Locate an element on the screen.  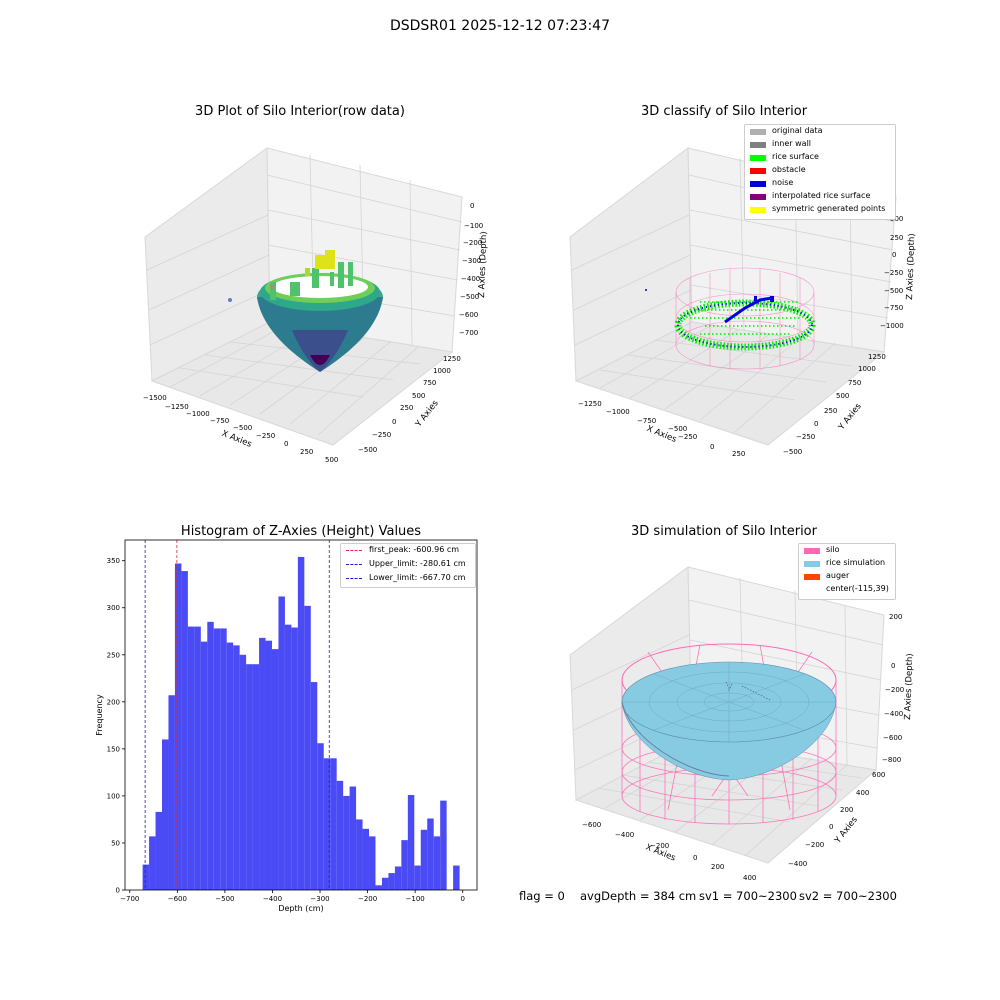
sim-xtick: 0 is located at coordinates (695, 858).